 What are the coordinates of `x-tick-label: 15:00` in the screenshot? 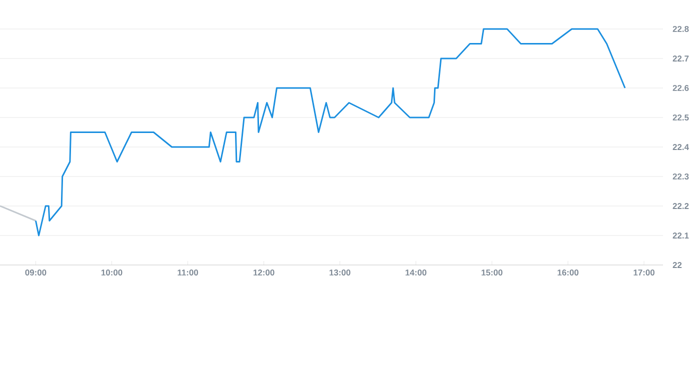 It's located at (492, 273).